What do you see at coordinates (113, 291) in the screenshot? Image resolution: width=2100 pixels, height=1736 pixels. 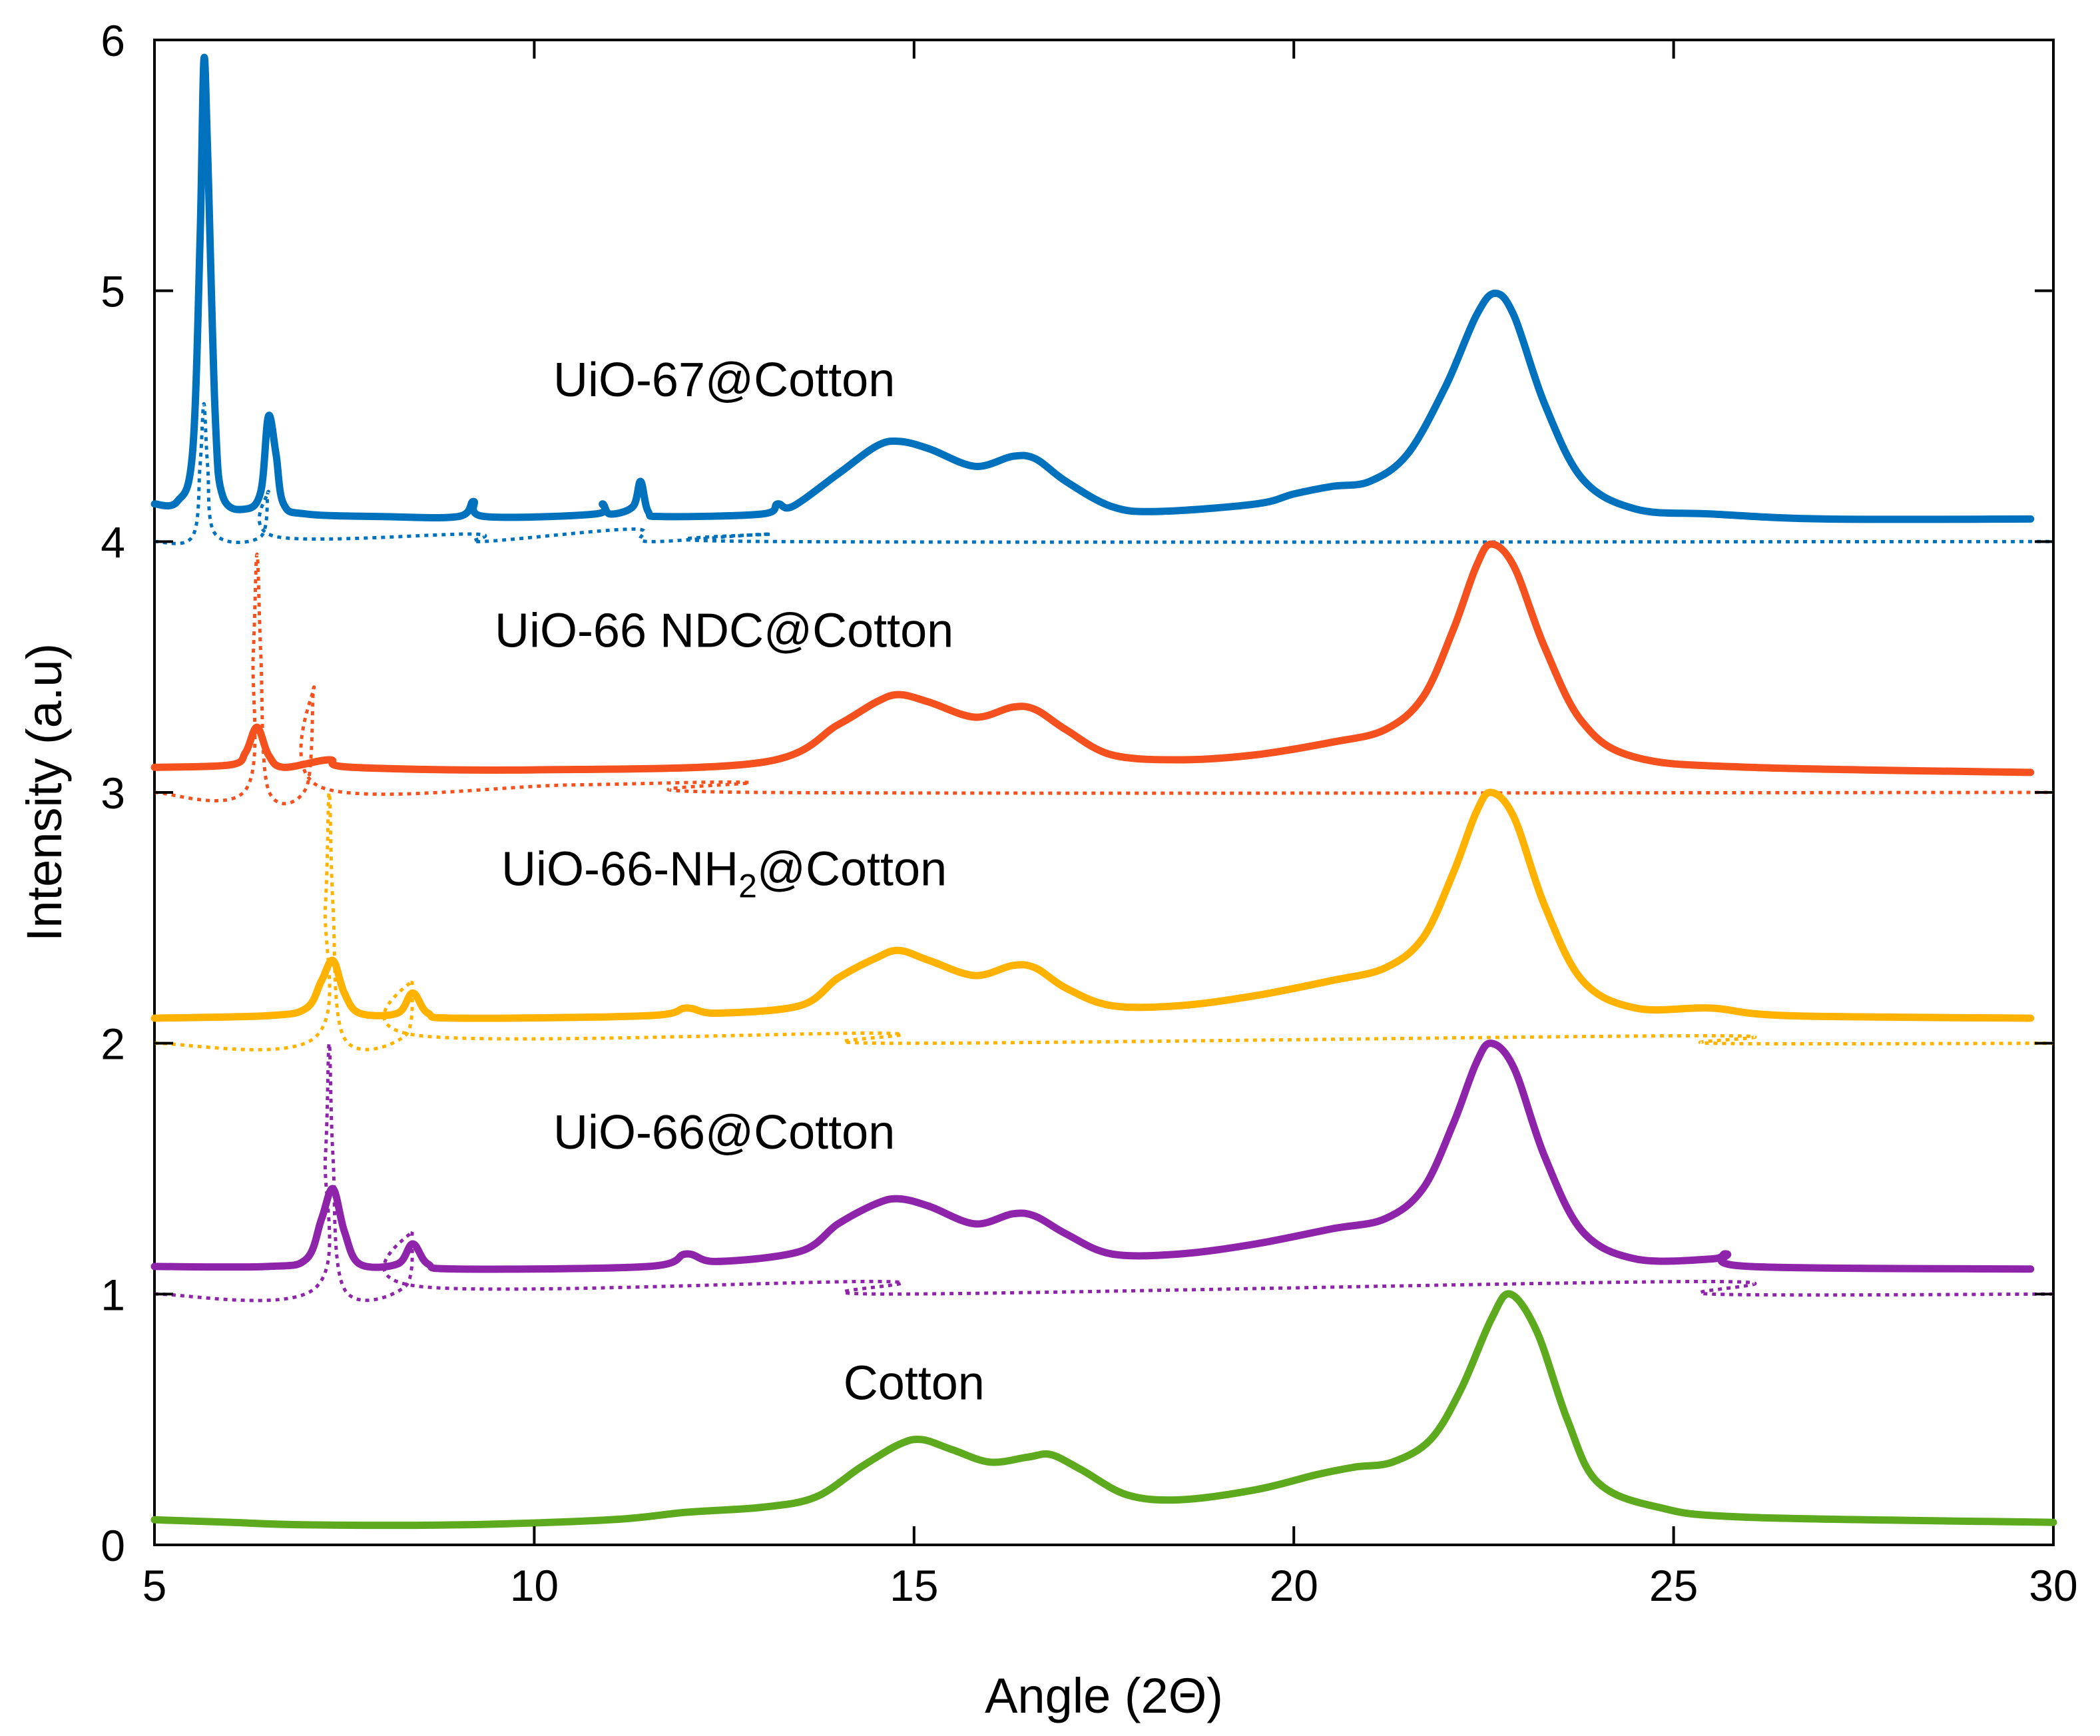 I see `y-tick-label-5: 5` at bounding box center [113, 291].